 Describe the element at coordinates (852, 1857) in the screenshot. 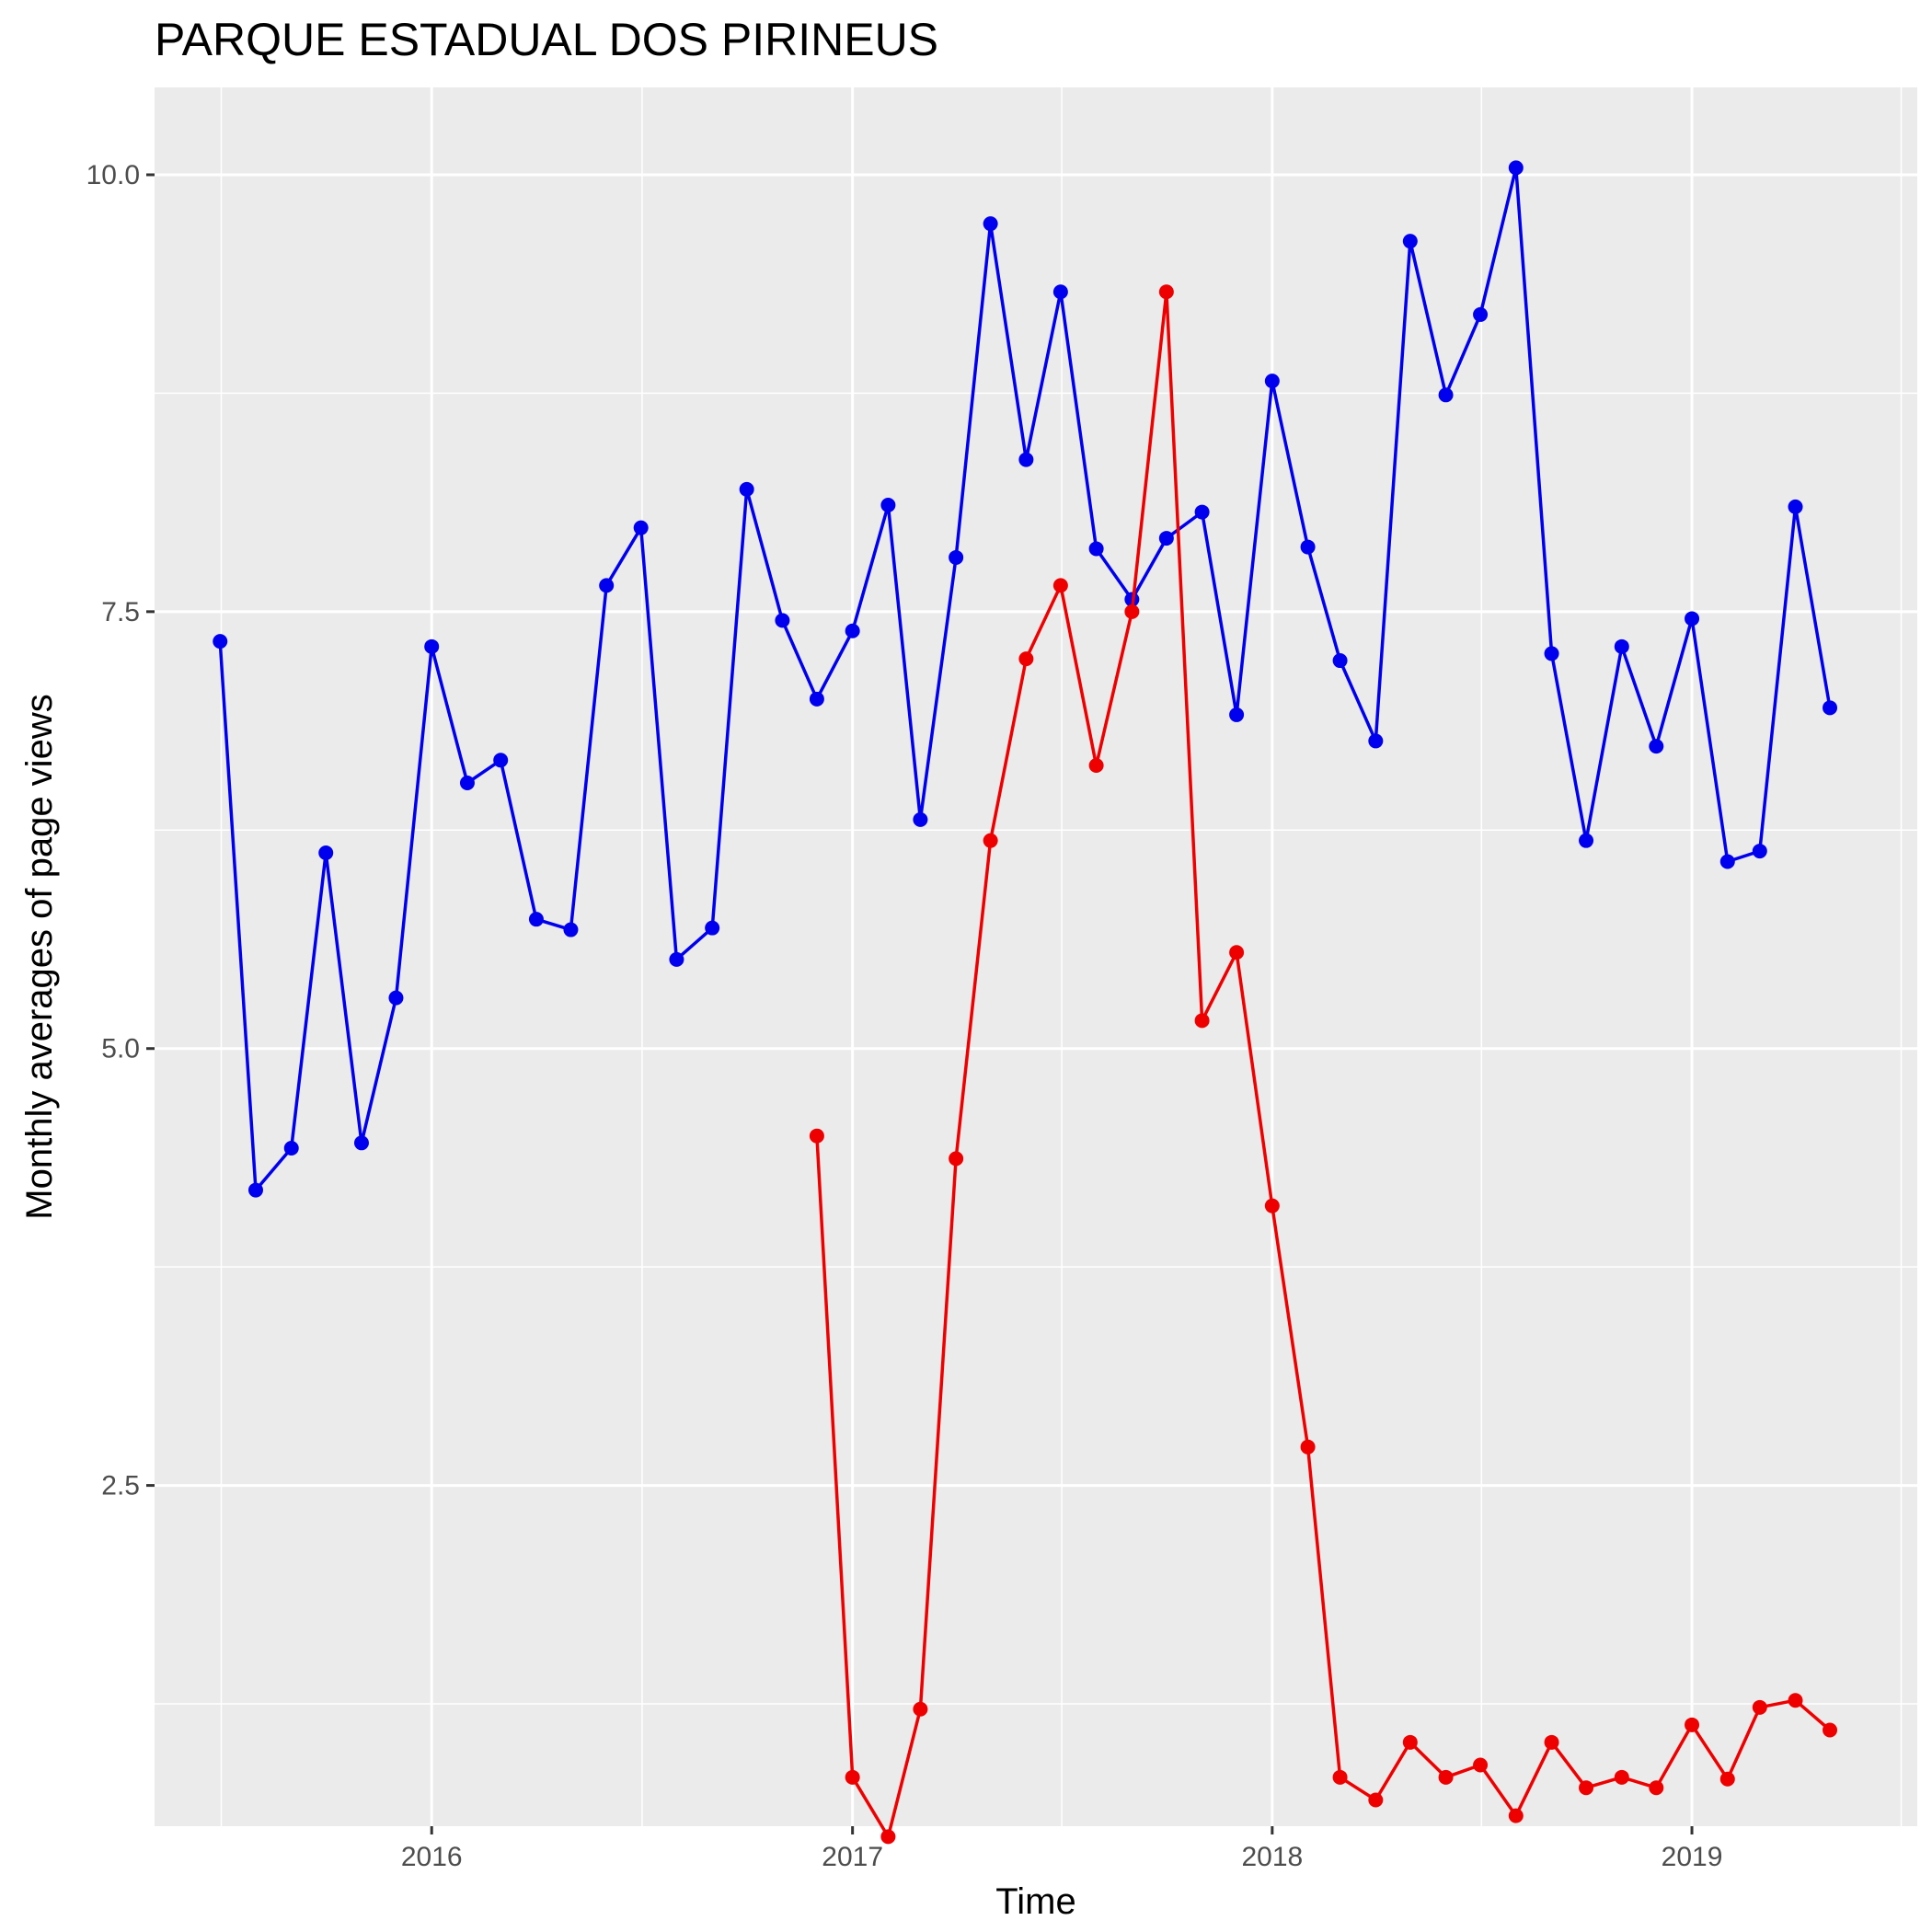

I see `x-tick-label: 2017` at that location.